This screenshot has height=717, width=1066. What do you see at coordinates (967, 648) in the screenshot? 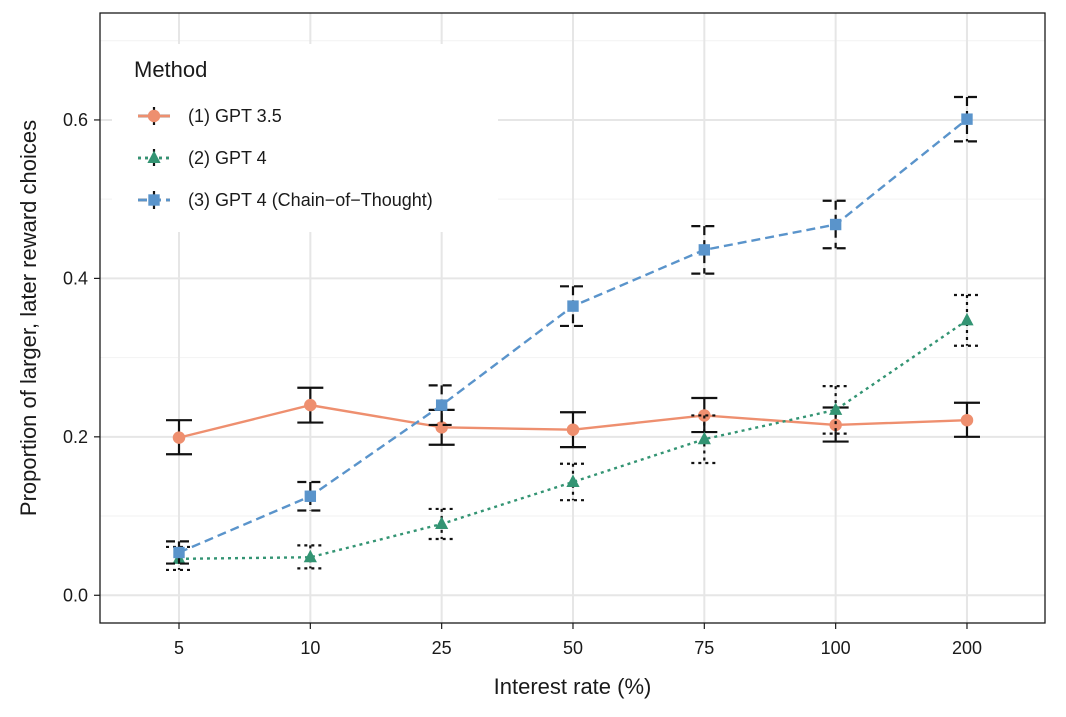
I see `x-tick-label: 200` at bounding box center [967, 648].